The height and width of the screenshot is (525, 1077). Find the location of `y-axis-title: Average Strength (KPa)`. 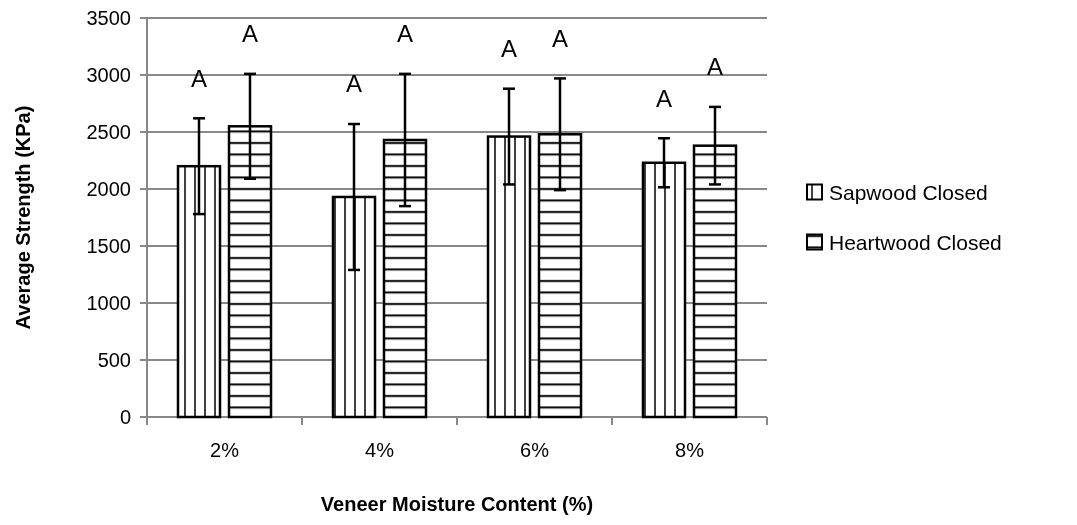

y-axis-title: Average Strength (KPa) is located at coordinates (23, 217).